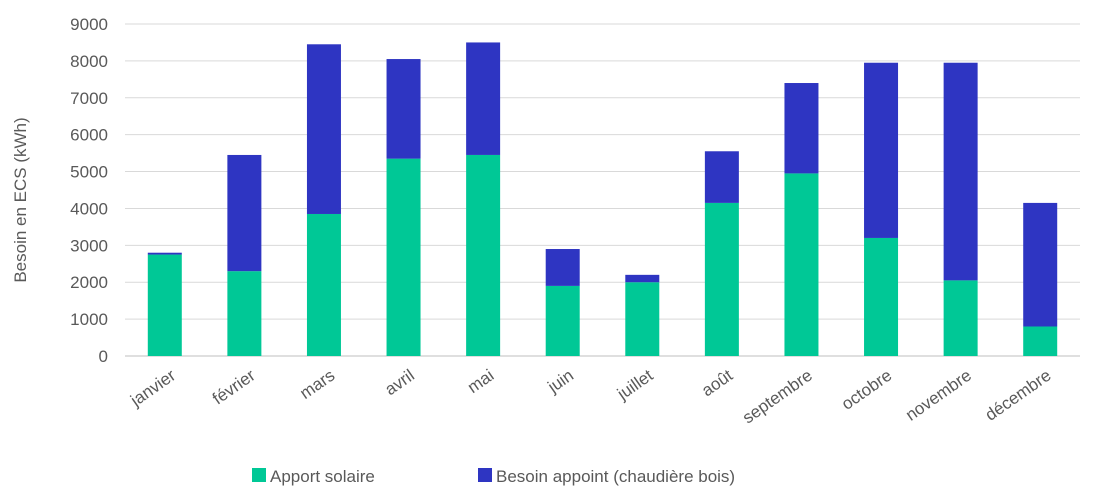 The image size is (1093, 491). What do you see at coordinates (317, 384) in the screenshot?
I see `x-tick-label: mars` at bounding box center [317, 384].